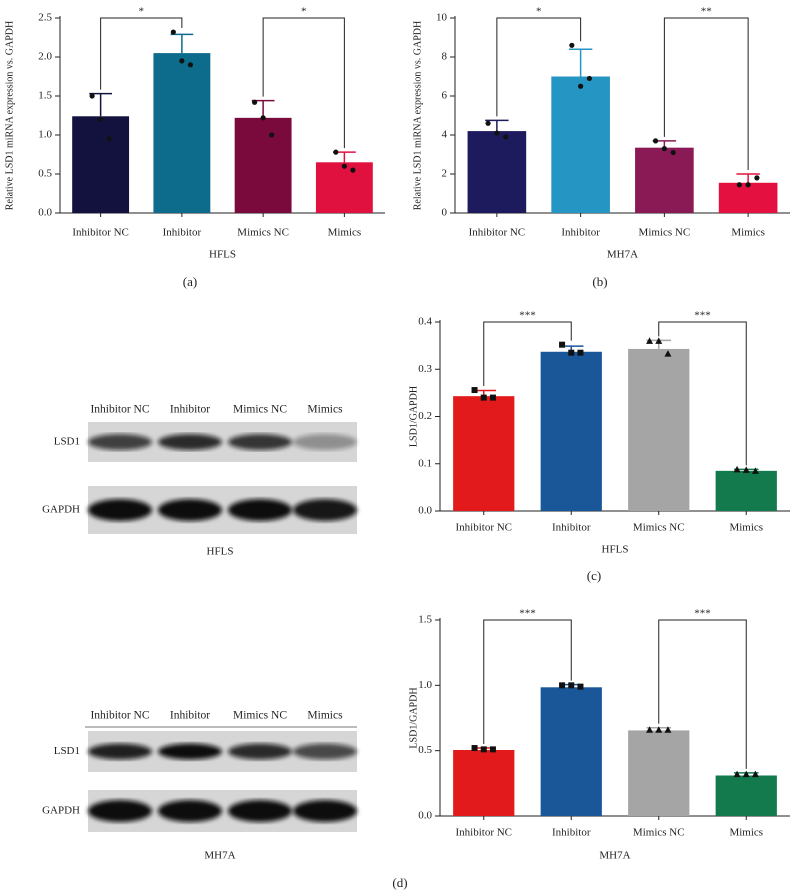 The image size is (799, 894). Describe the element at coordinates (445, 213) in the screenshot. I see `y-tick-label: 0` at that location.